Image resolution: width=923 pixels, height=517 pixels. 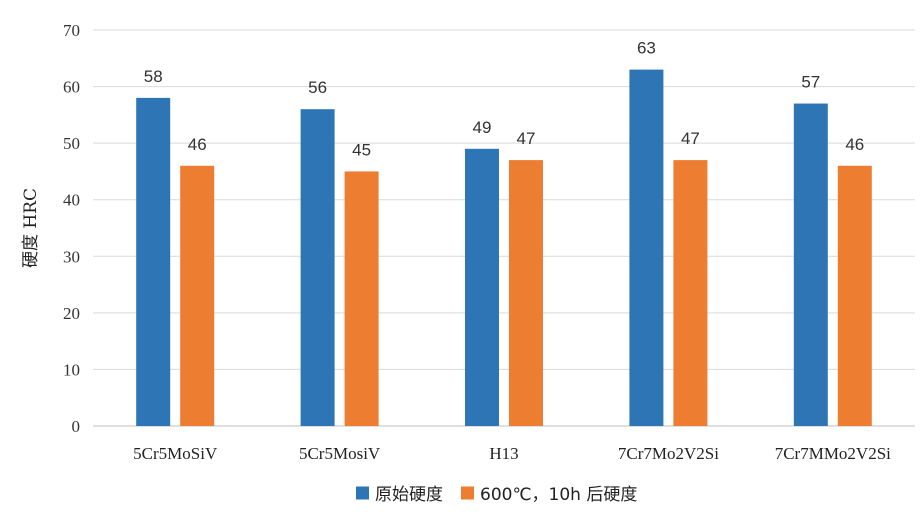 What do you see at coordinates (71, 143) in the screenshot?
I see `y-tick-label: 50` at bounding box center [71, 143].